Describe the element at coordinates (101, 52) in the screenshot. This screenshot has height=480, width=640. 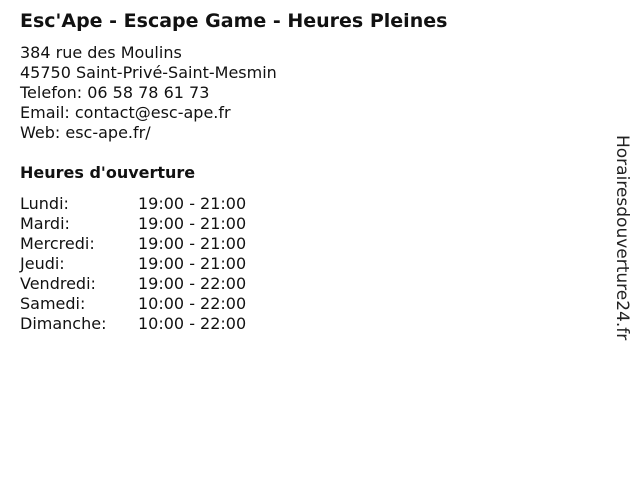
I see `street: 384 rue des Moulins` at that location.